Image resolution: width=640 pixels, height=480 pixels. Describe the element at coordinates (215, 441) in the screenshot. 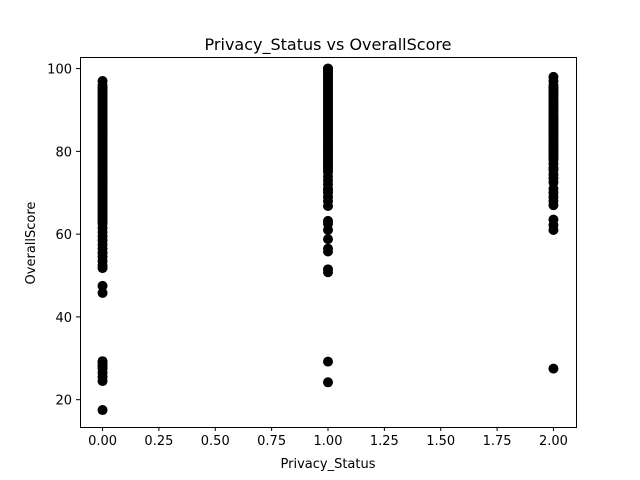

I see `x-tick-label: 0.50` at that location.